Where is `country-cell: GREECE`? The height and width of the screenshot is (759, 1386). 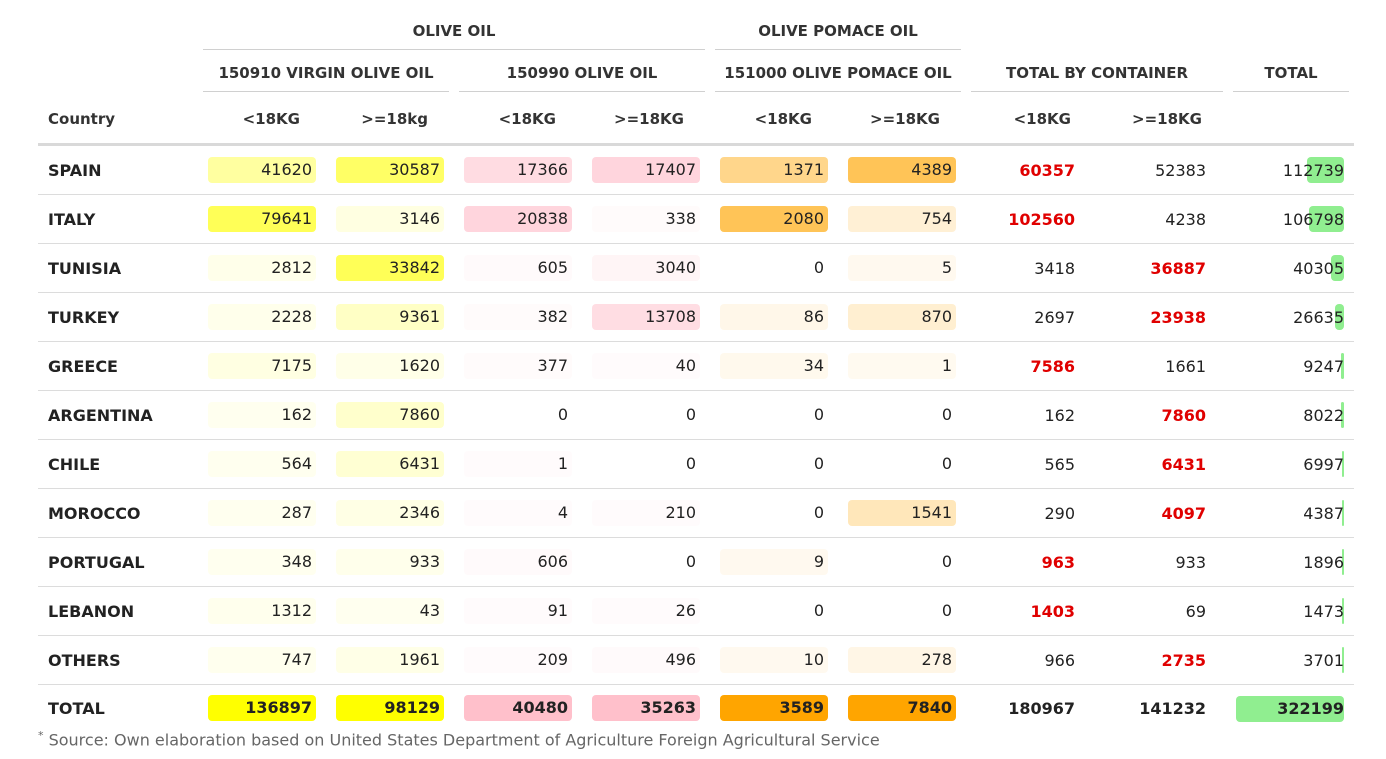
country-cell: GREECE is located at coordinates (118, 366).